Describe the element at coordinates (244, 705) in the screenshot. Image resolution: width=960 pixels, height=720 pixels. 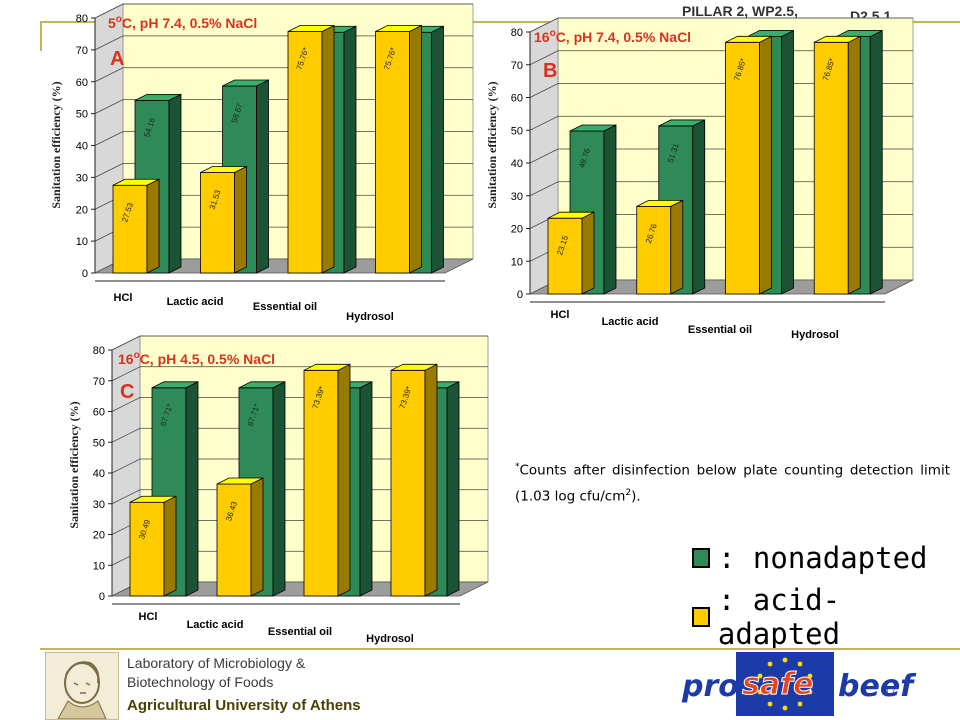
I see `university-name: Agricultural University of Athens` at that location.